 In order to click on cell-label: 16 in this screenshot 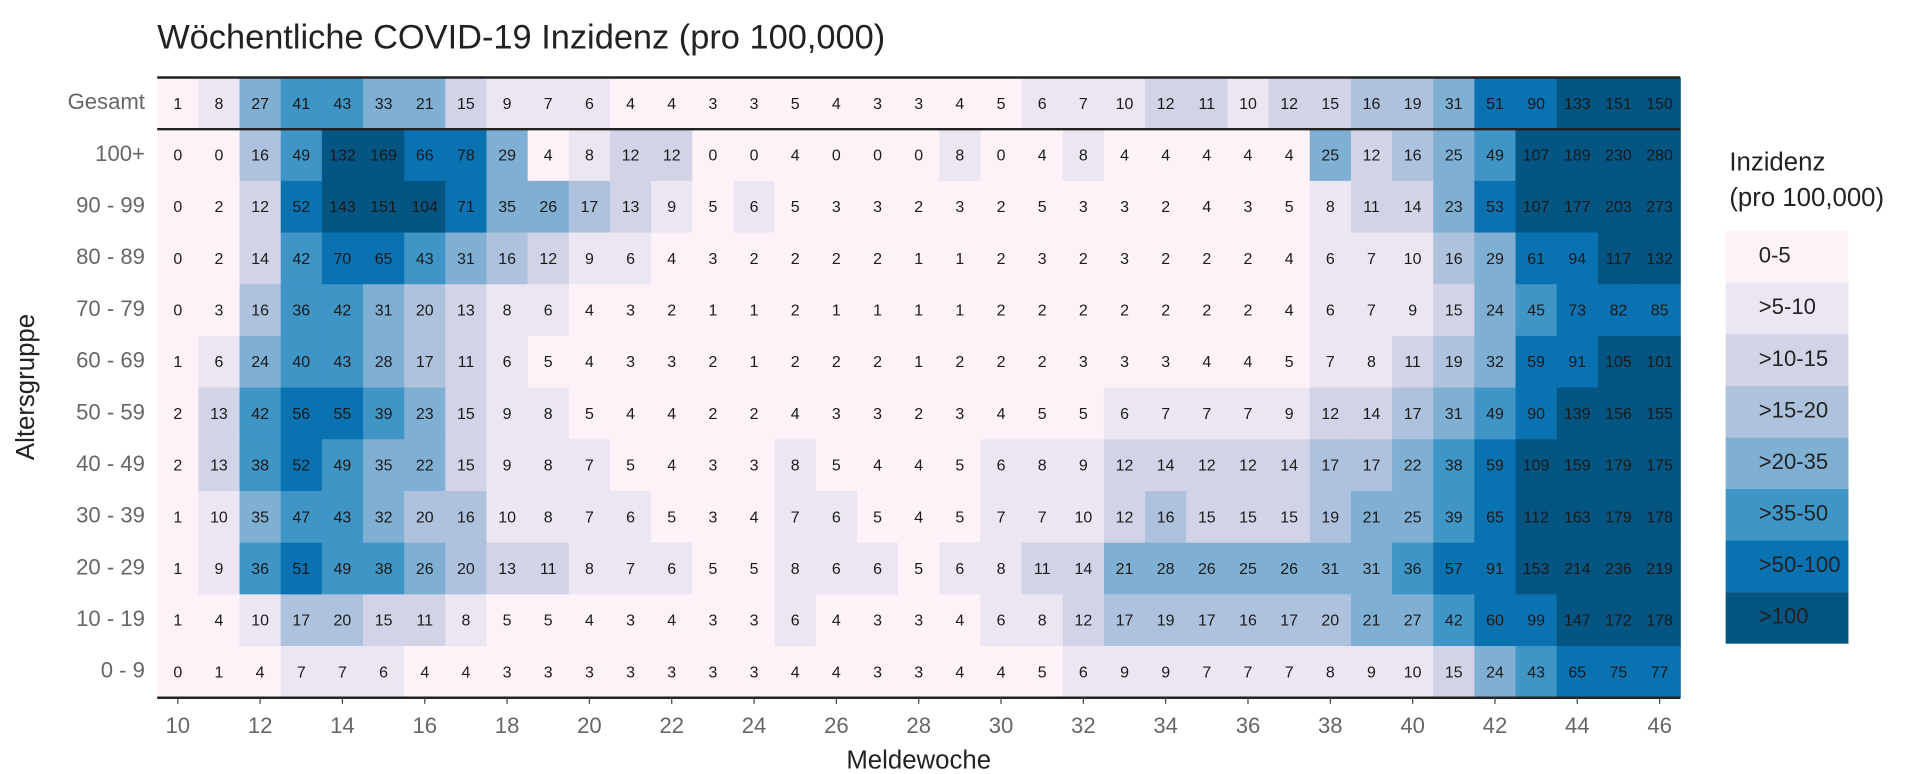, I will do `click(1372, 104)`.